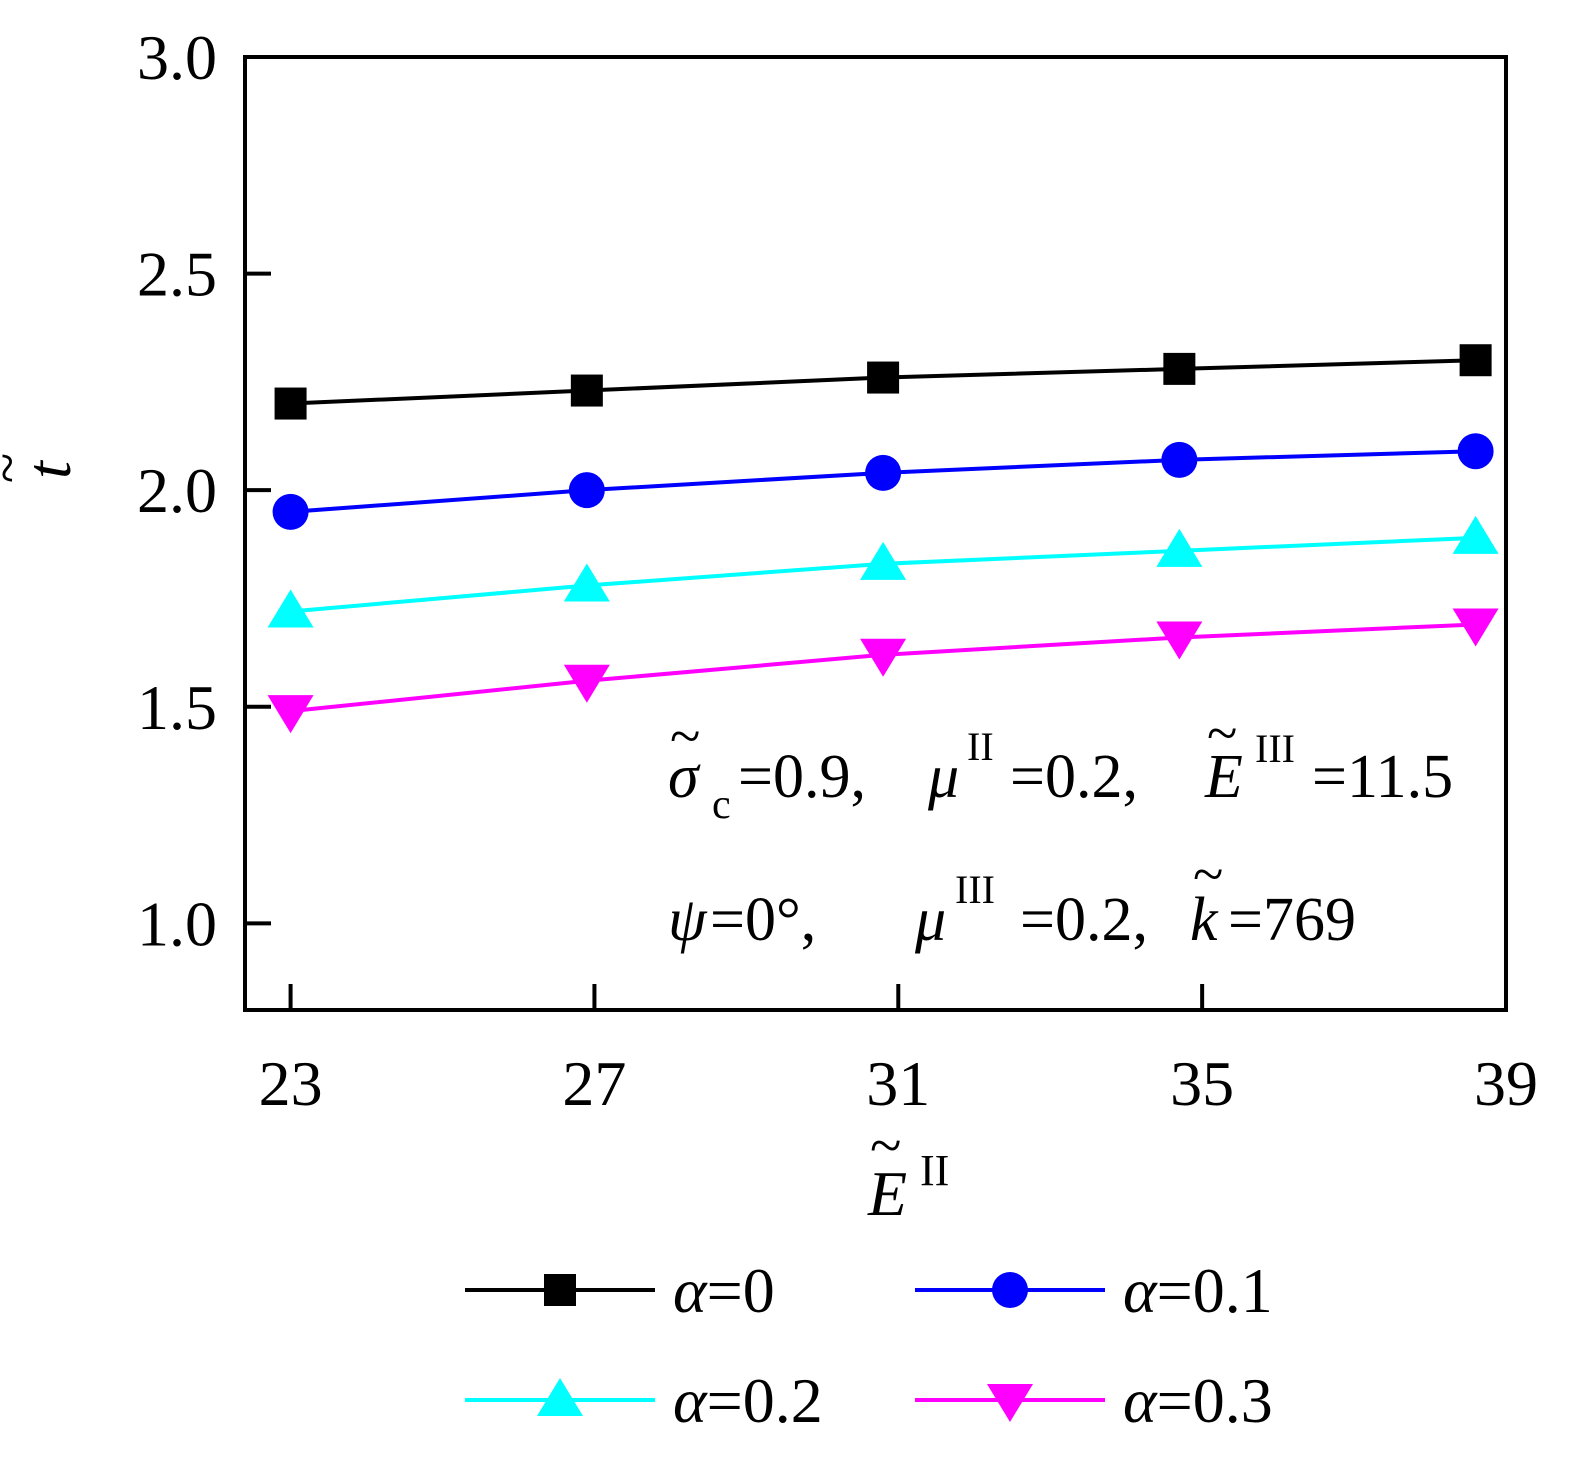 The width and height of the screenshot is (1580, 1465). I want to click on annot1-mu-sup: II, so click(980, 746).